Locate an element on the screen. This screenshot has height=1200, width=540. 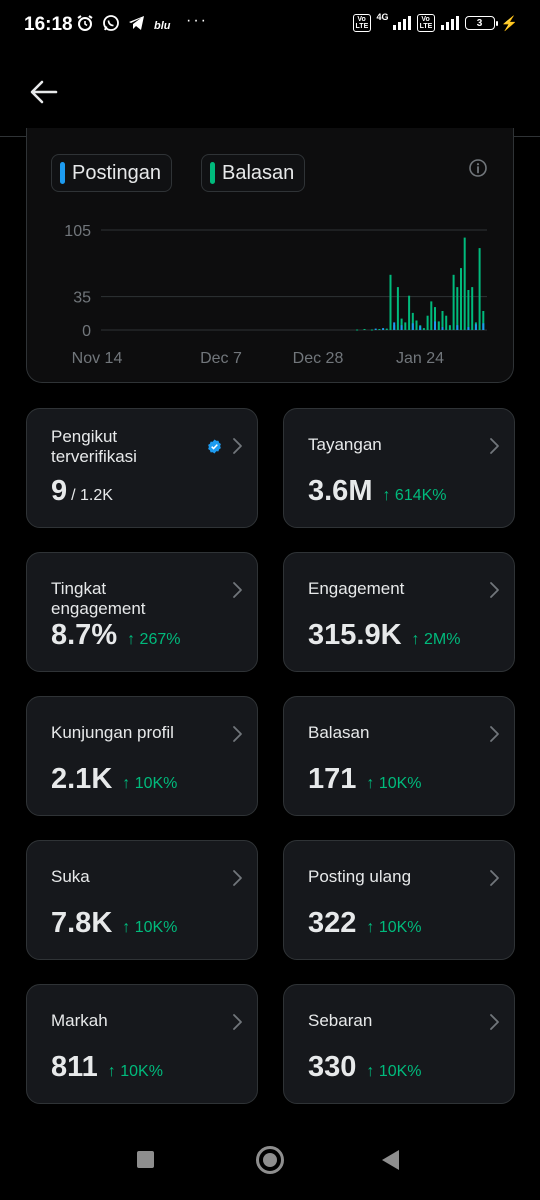
stat-value-row: 811 ↑ 10K% is located at coordinates (107, 1067).